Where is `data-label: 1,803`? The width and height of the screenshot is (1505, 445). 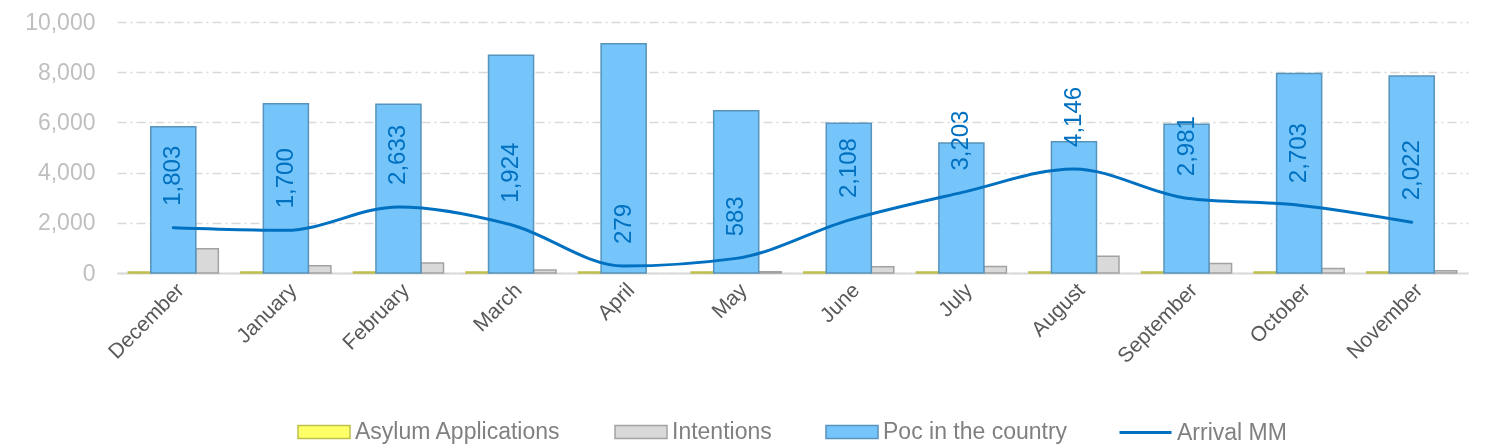 data-label: 1,803 is located at coordinates (172, 175).